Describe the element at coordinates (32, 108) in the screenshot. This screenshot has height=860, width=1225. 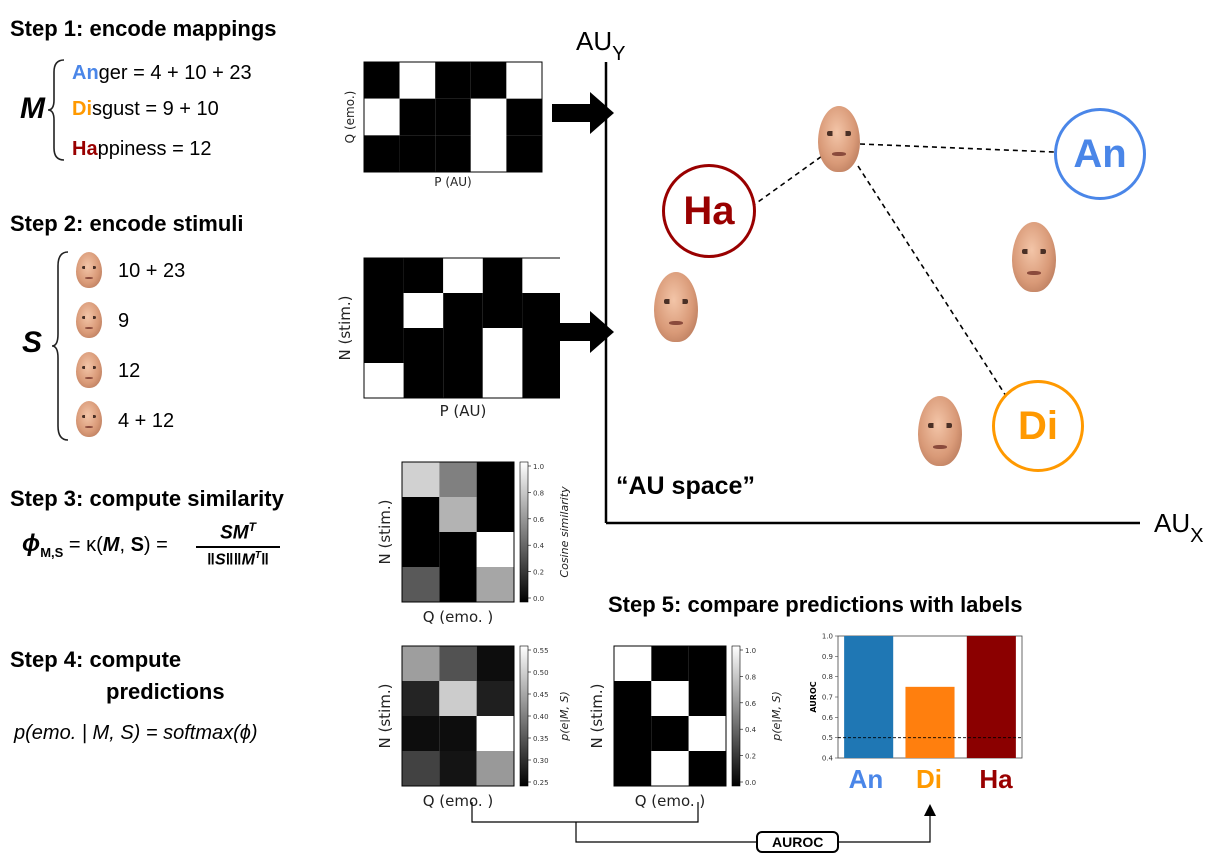
I see `mapping-letter: M` at that location.